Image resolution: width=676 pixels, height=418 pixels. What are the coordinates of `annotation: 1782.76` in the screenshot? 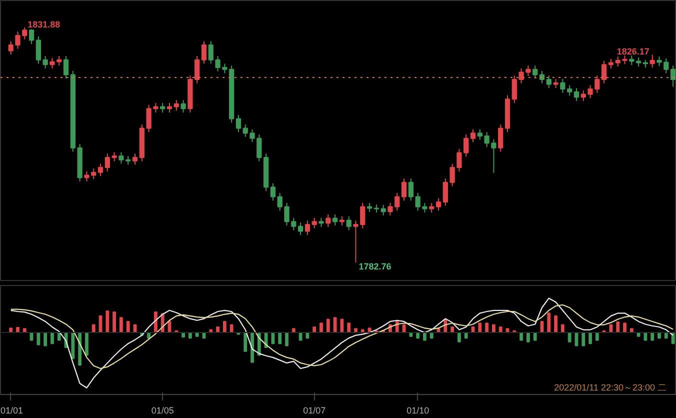 It's located at (375, 267).